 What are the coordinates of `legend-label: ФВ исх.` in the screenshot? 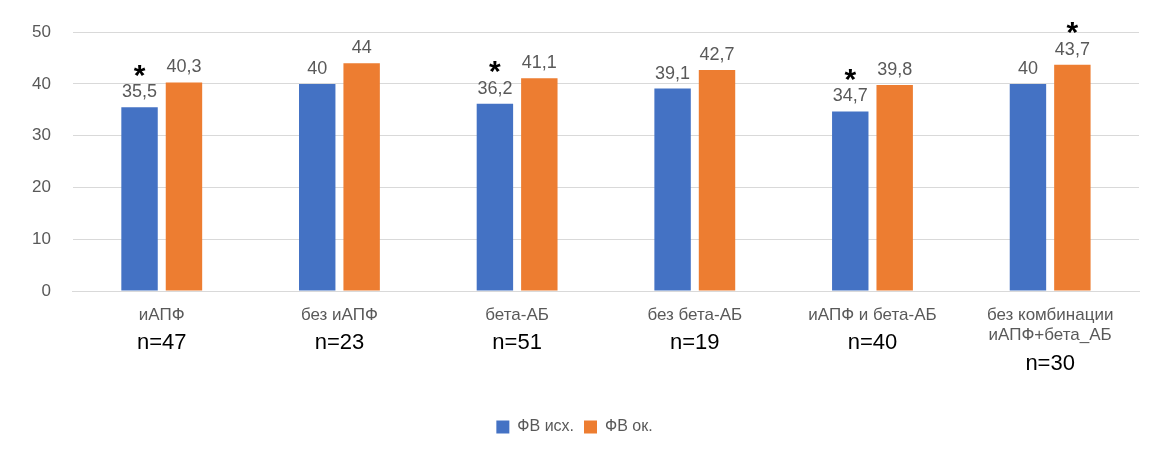 It's located at (546, 426).